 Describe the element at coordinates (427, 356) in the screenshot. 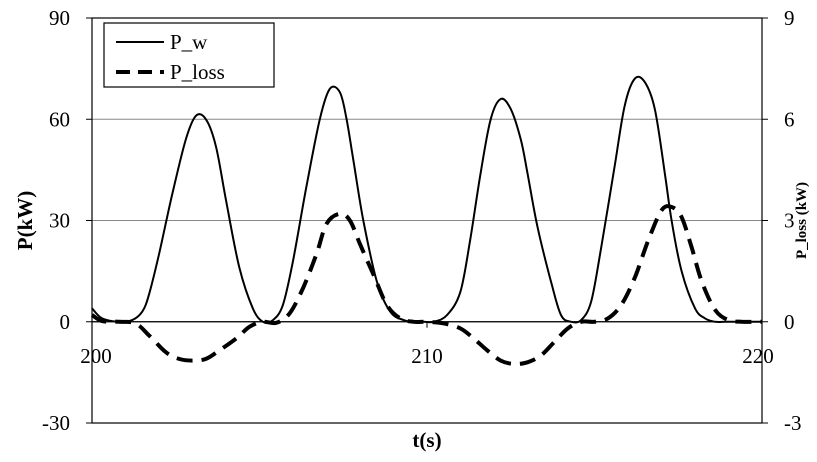

I see `x-tick-label: 210` at that location.